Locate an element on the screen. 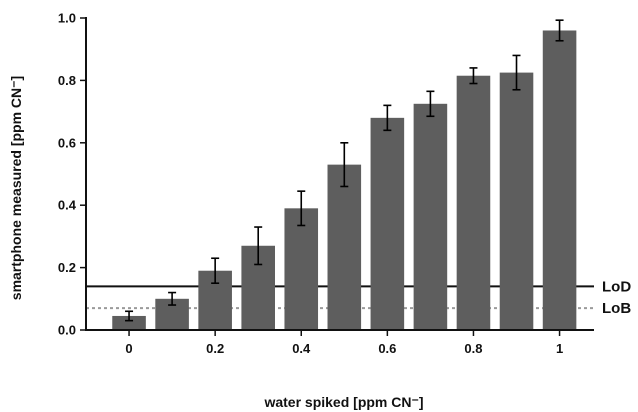  x-axis-title: water spiked [ppm CN⁻] is located at coordinates (343, 402).